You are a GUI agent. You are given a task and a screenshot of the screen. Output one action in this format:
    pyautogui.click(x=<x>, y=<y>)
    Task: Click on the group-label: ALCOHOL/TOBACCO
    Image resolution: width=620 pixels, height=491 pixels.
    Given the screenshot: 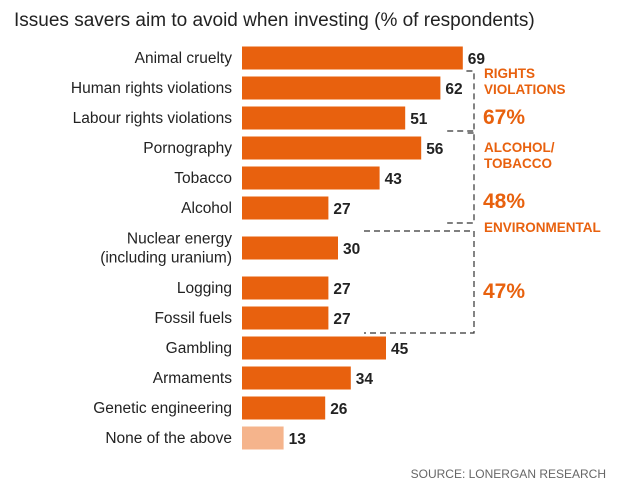 What is the action you would take?
    pyautogui.click(x=519, y=155)
    